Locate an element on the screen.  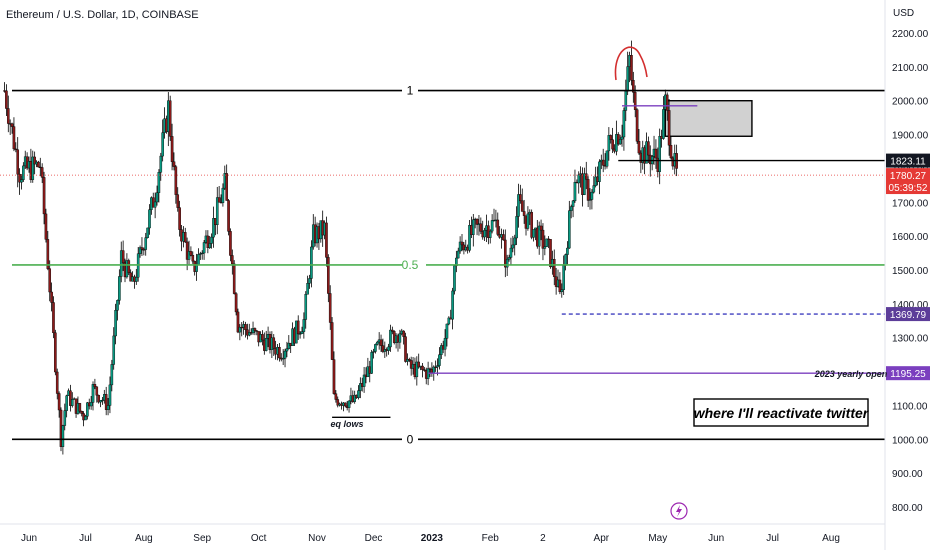
top-arc-annotation is located at coordinates (631, 63).